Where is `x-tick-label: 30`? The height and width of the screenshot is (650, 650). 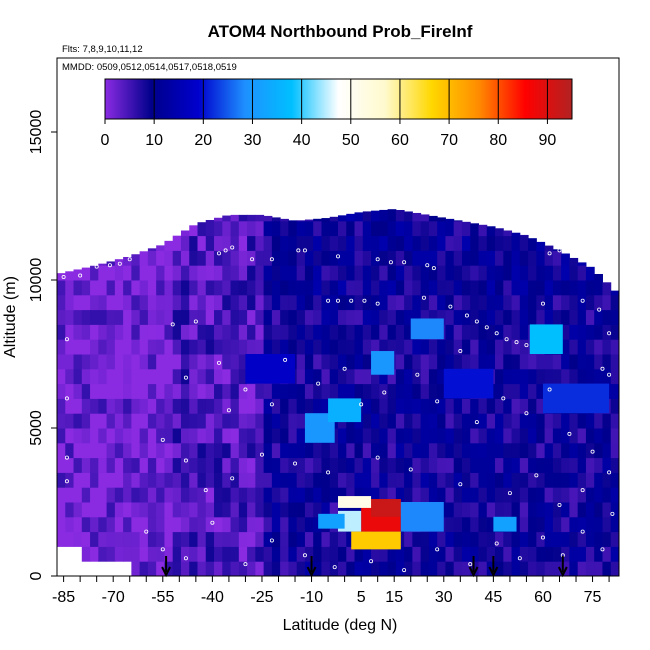 x-tick-label: 30 is located at coordinates (444, 597).